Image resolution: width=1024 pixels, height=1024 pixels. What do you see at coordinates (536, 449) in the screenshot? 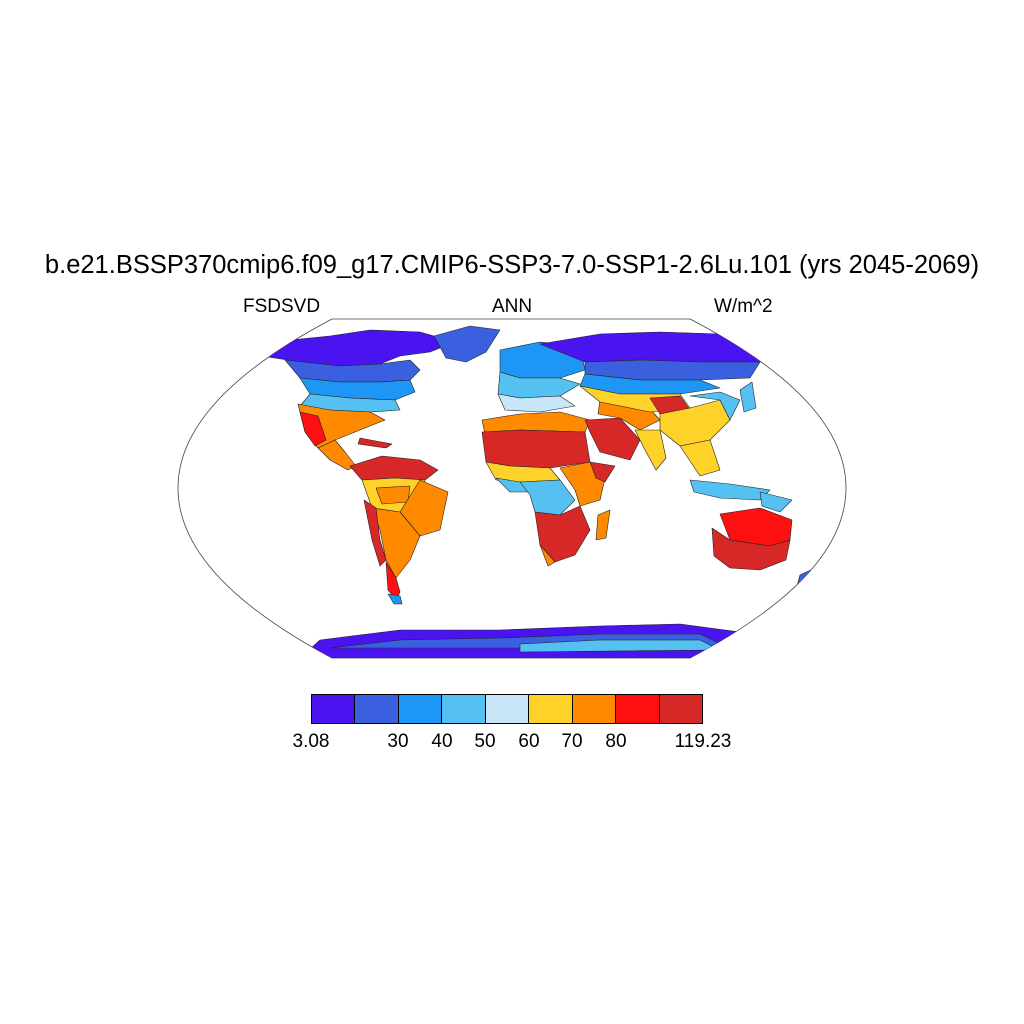
I see `sahara` at bounding box center [536, 449].